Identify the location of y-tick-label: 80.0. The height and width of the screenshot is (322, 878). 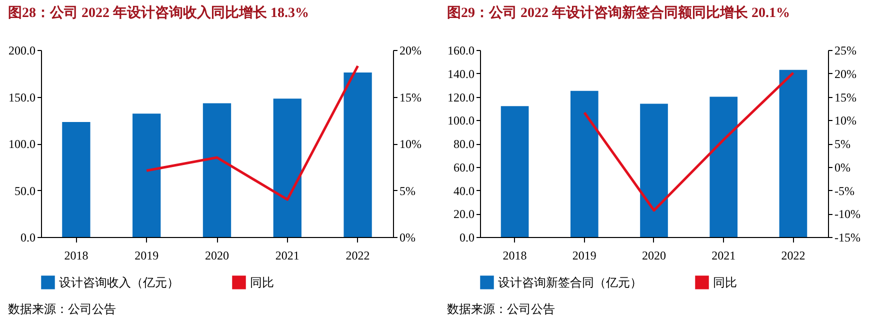
(464, 144).